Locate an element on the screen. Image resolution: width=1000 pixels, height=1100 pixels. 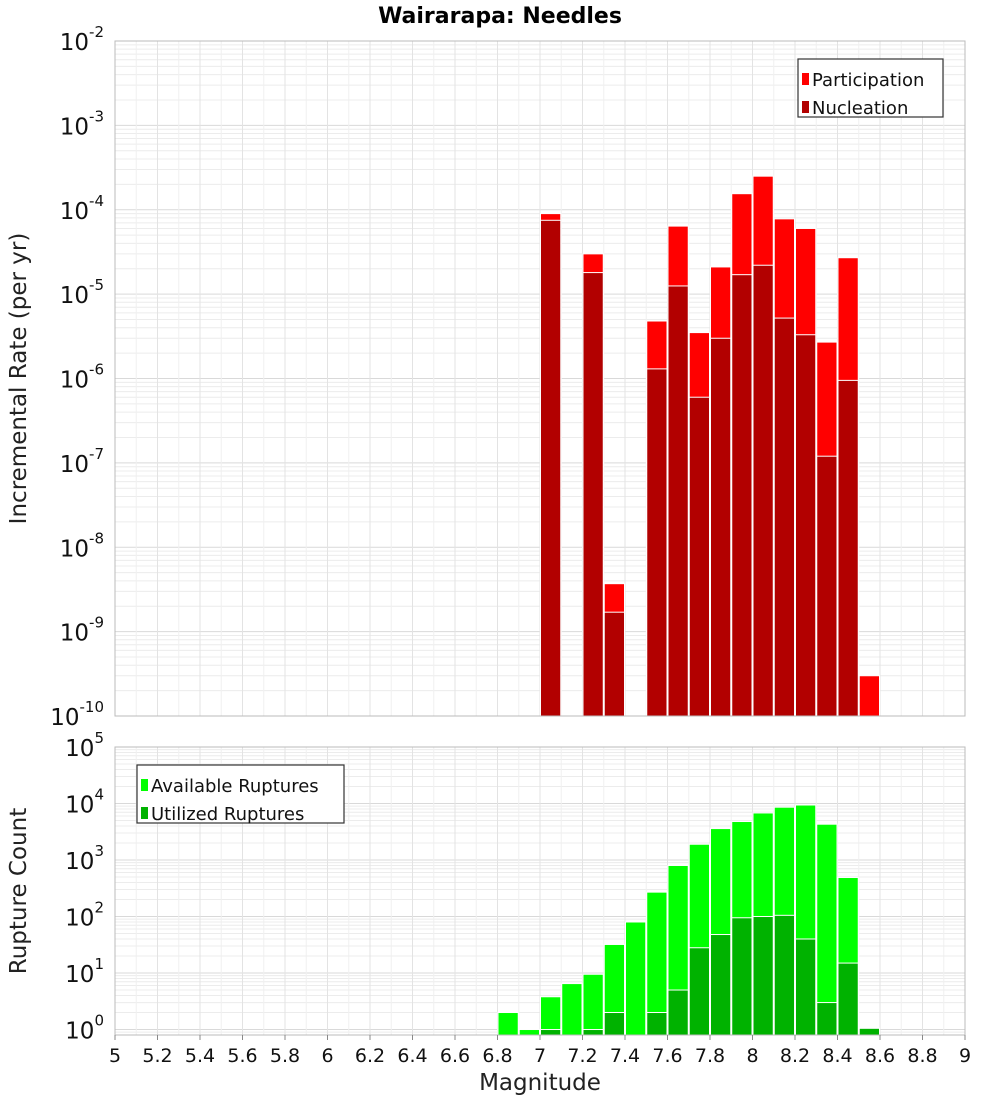
x-tick-label: 5.6 is located at coordinates (242, 1056).